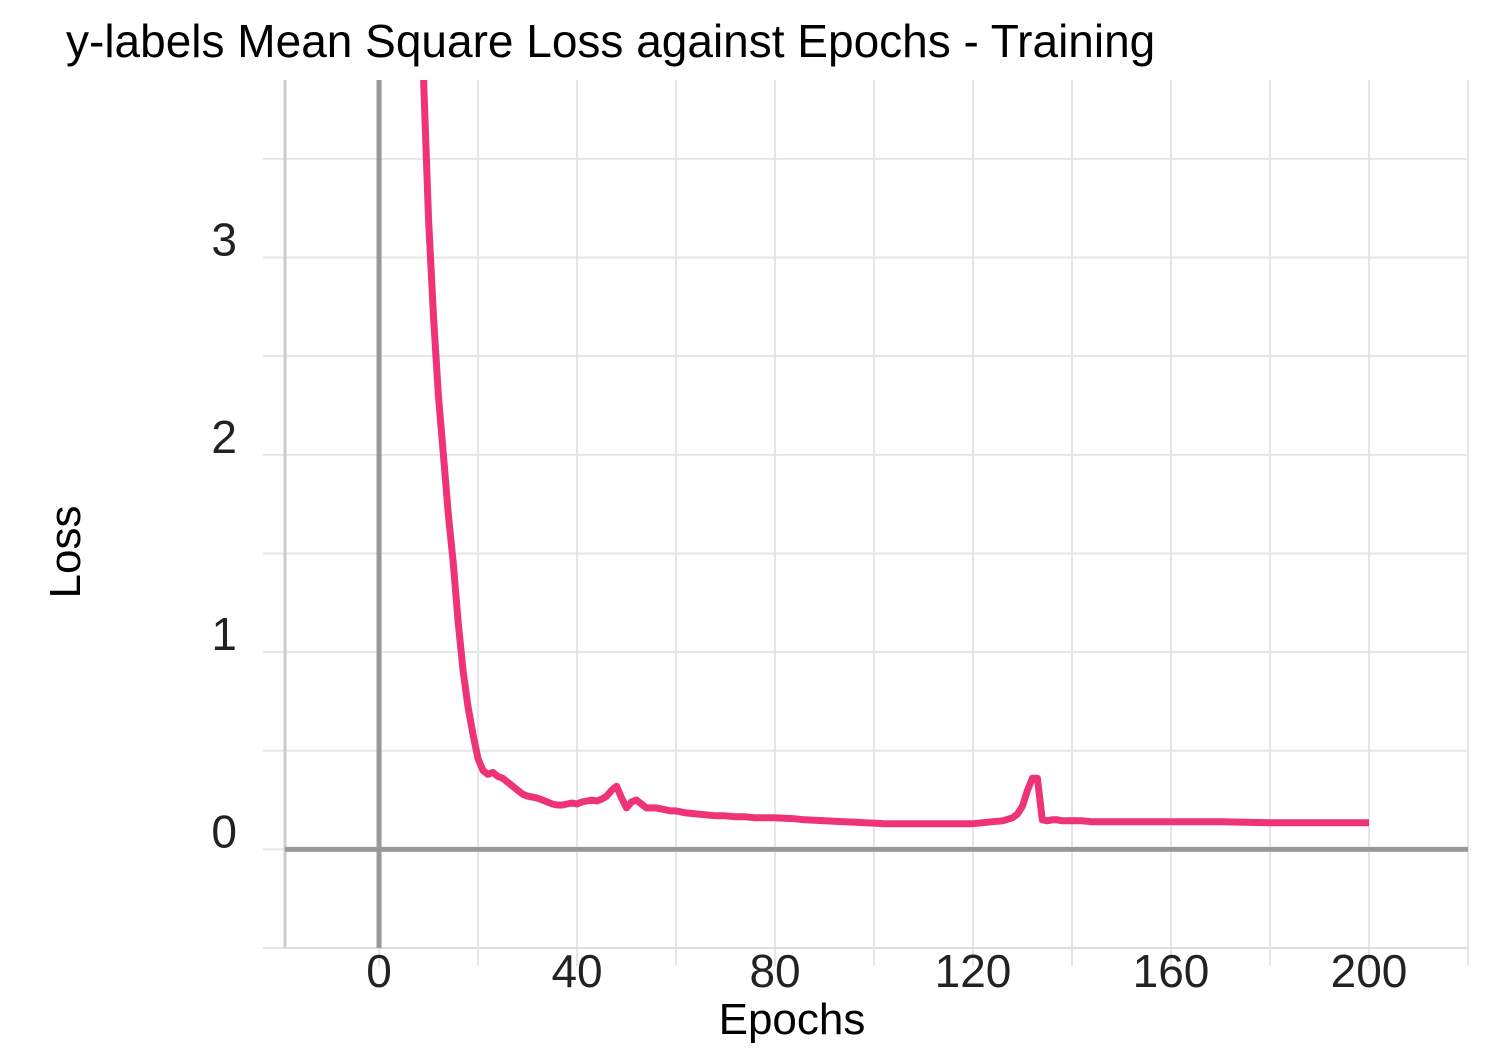 This screenshot has width=1485, height=1050. I want to click on x-tick-label: 0, so click(379, 971).